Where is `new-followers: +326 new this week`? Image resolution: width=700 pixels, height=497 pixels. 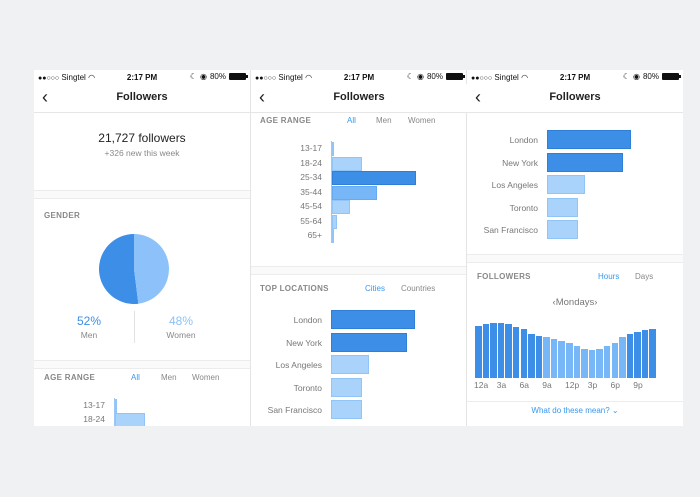 new-followers: +326 new this week is located at coordinates (142, 153).